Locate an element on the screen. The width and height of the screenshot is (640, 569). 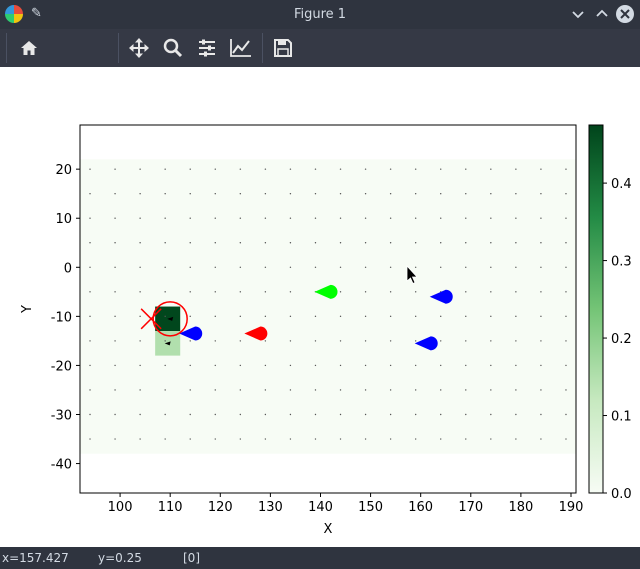
home-button is located at coordinates (29, 48).